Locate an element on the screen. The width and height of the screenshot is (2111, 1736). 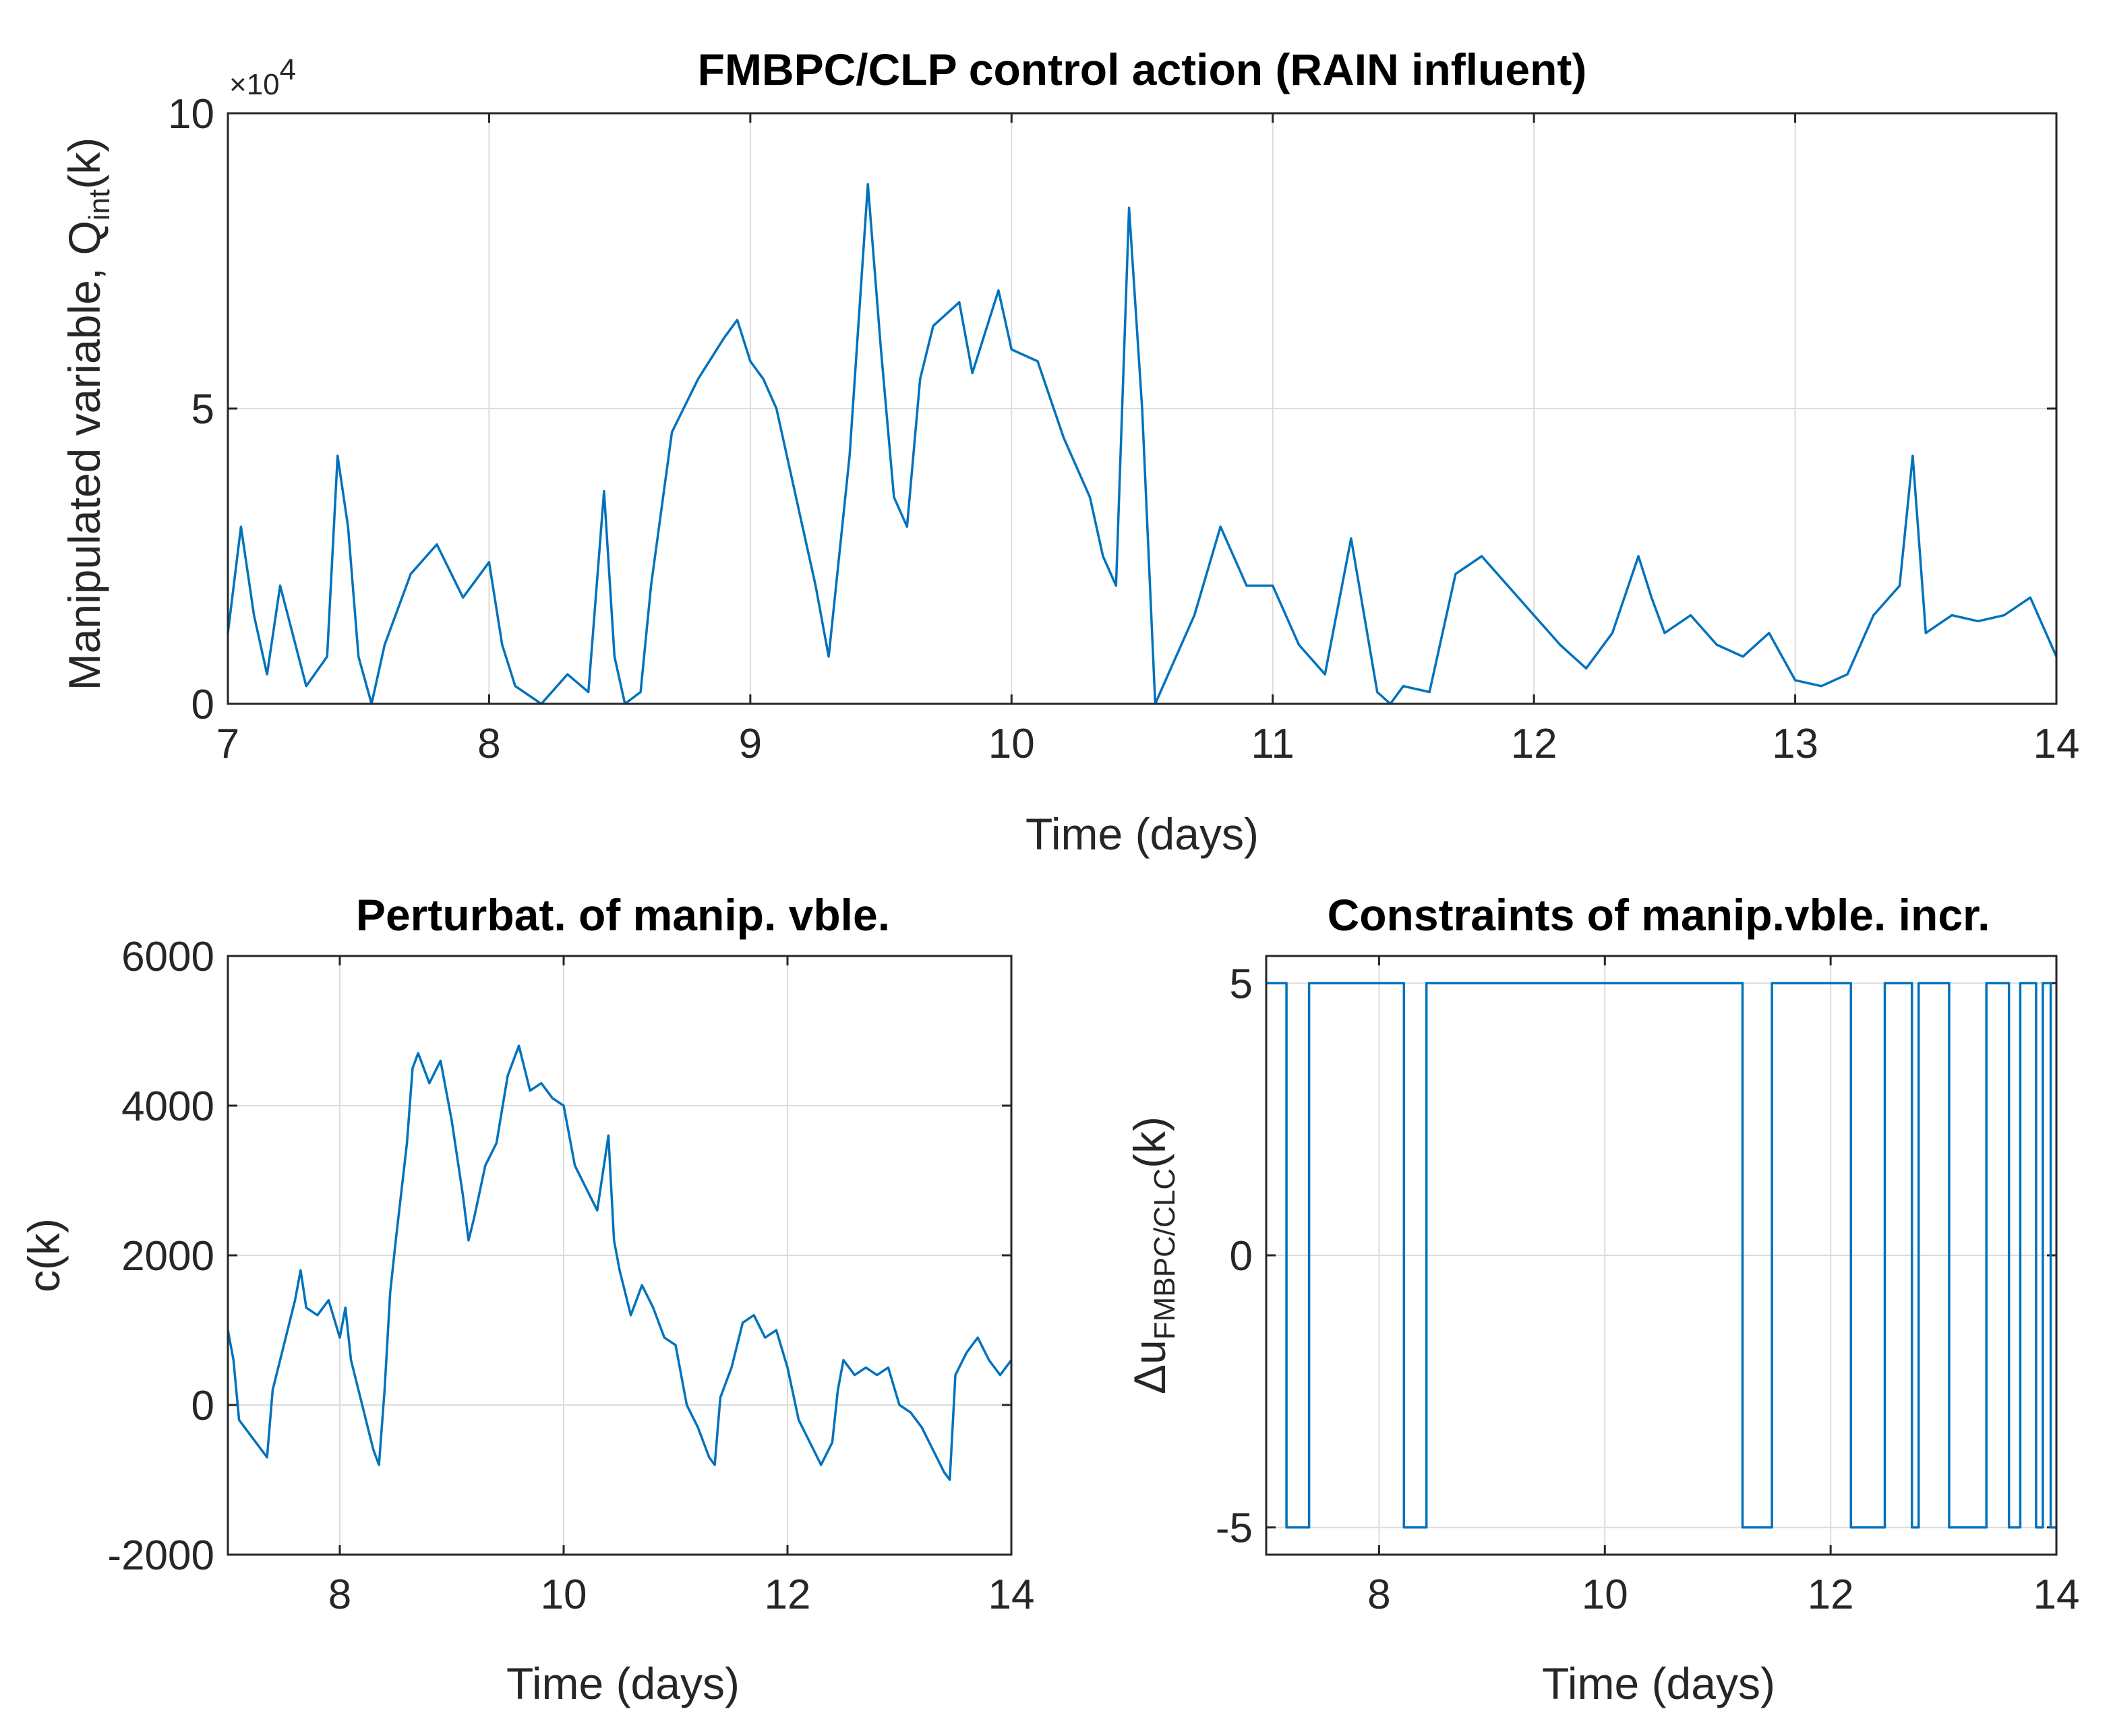
y-axis-label: c(k) is located at coordinates (44, 1255).